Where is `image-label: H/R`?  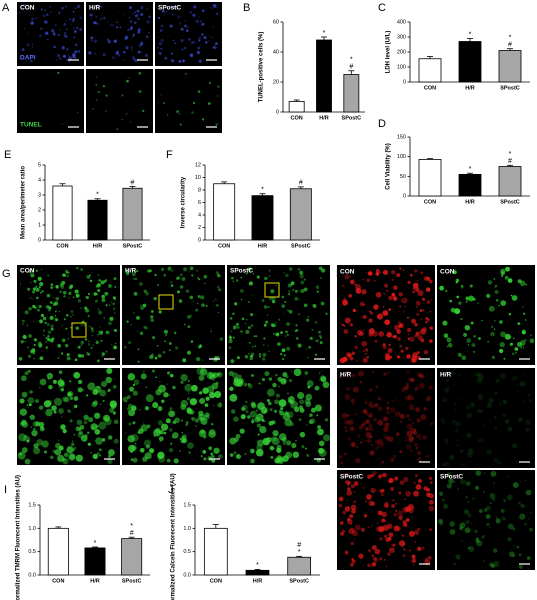
image-label: H/R is located at coordinates (346, 375).